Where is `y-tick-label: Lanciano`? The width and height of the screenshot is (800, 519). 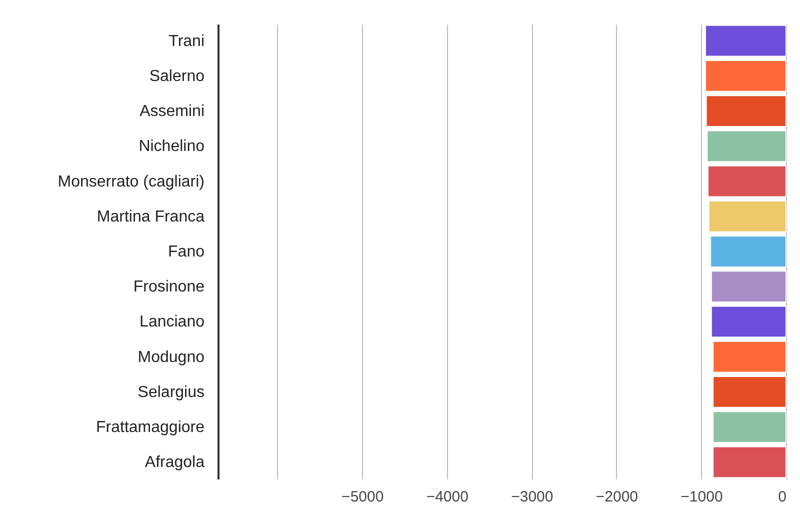
y-tick-label: Lanciano is located at coordinates (172, 322).